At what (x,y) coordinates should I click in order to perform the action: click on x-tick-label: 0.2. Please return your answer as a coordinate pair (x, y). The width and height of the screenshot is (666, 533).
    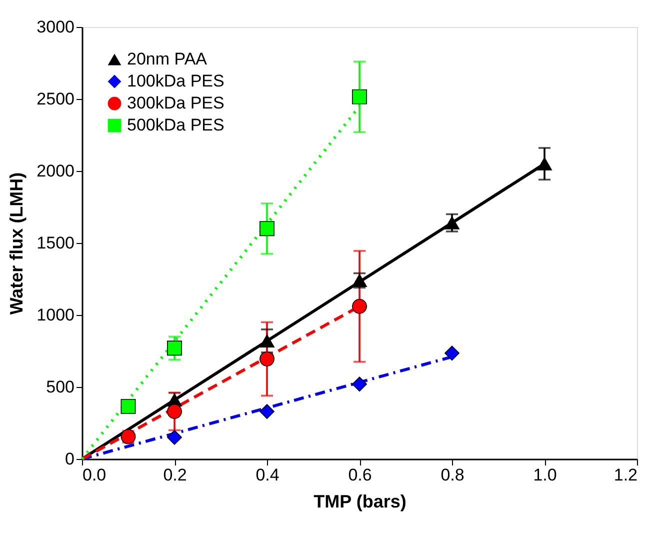
    Looking at the image, I should click on (175, 475).